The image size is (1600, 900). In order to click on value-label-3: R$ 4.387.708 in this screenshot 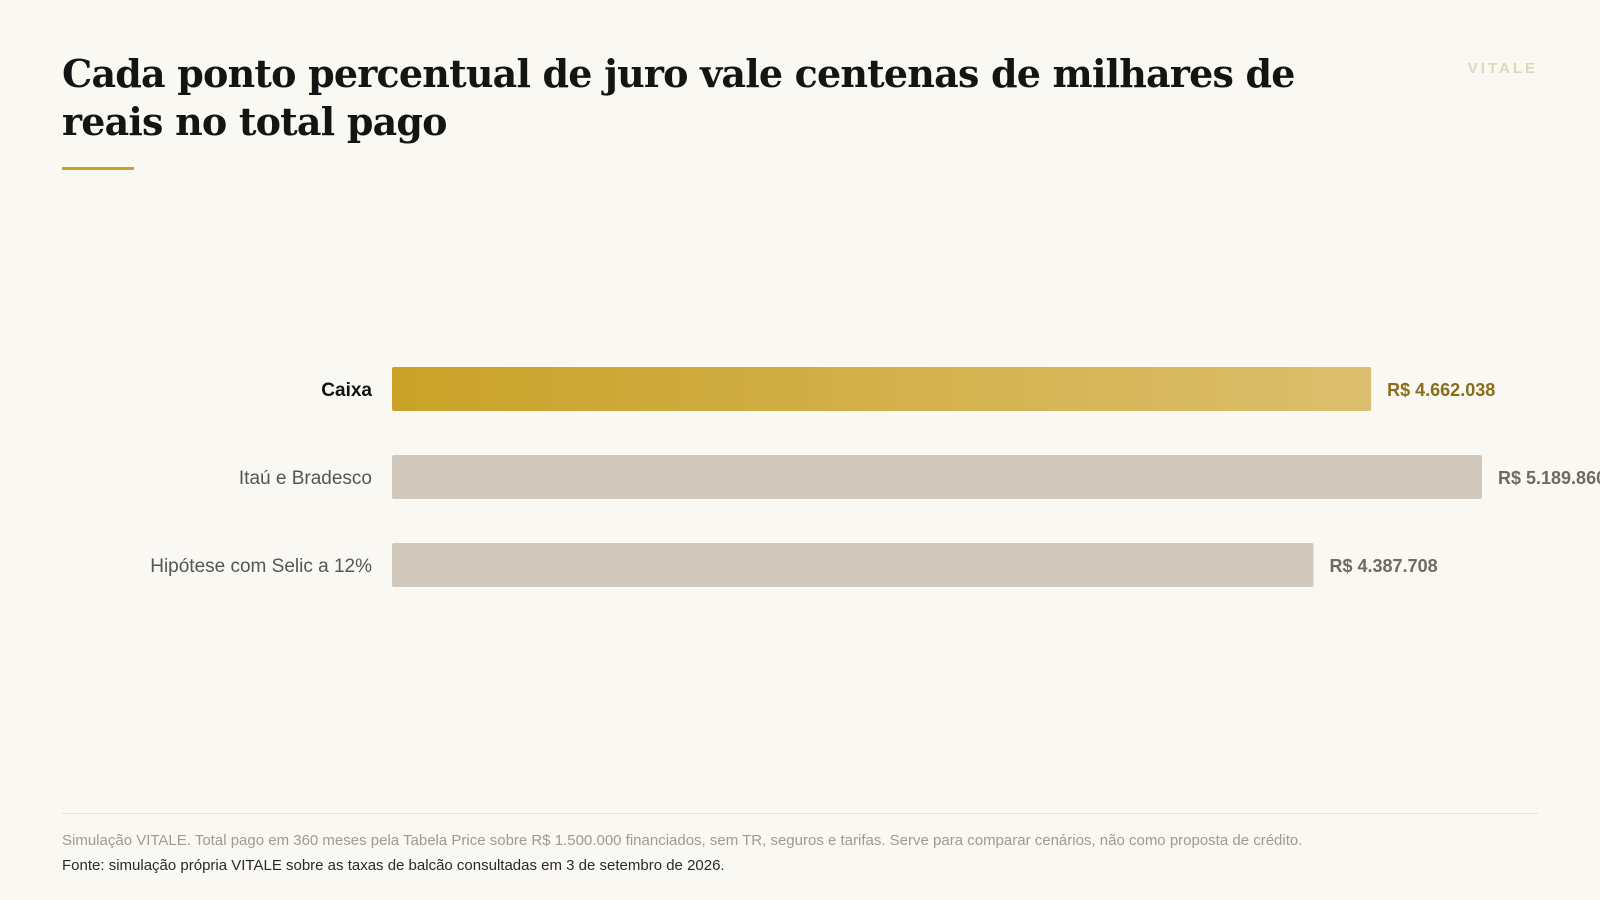, I will do `click(1384, 566)`.